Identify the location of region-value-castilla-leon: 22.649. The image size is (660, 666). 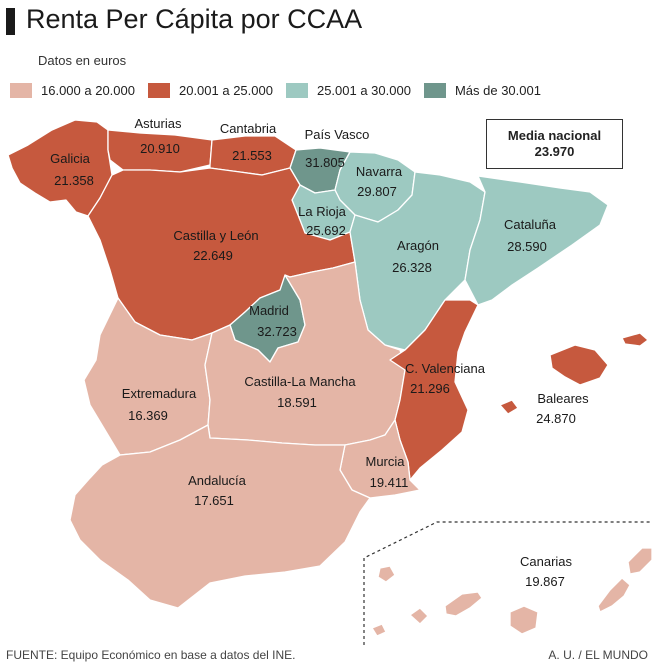
(213, 255).